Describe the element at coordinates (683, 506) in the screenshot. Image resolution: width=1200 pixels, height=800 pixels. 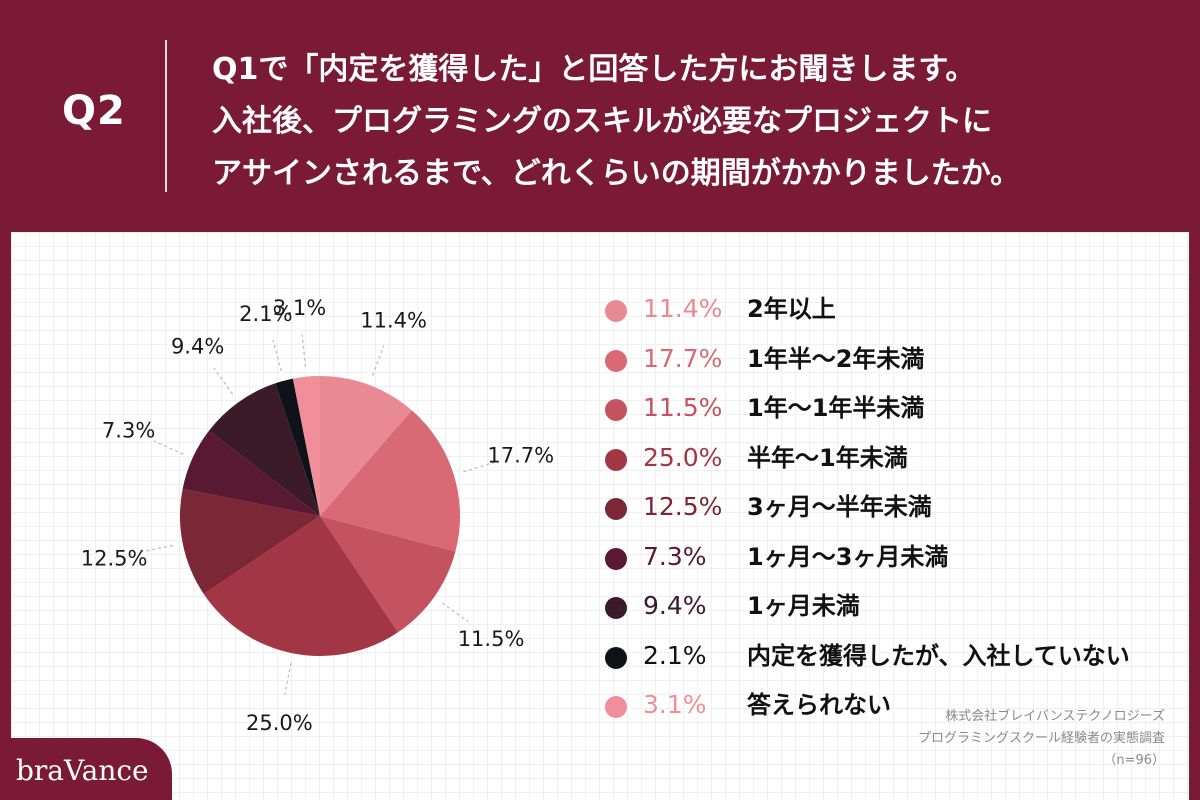
I see `legend-value: 12.5%` at that location.